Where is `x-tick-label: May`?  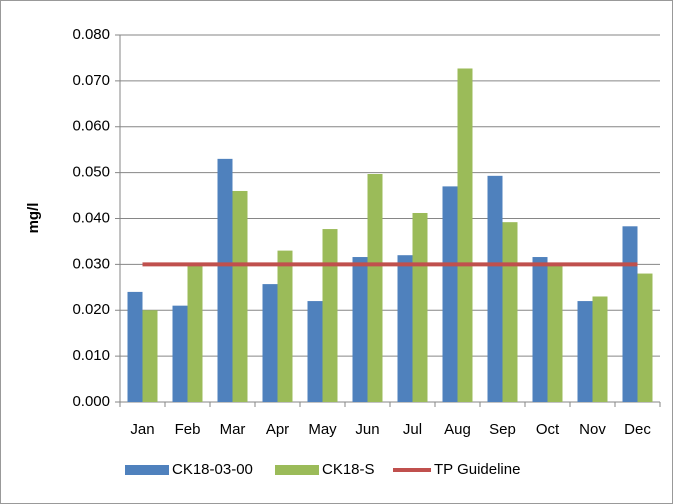 x-tick-label: May is located at coordinates (322, 429).